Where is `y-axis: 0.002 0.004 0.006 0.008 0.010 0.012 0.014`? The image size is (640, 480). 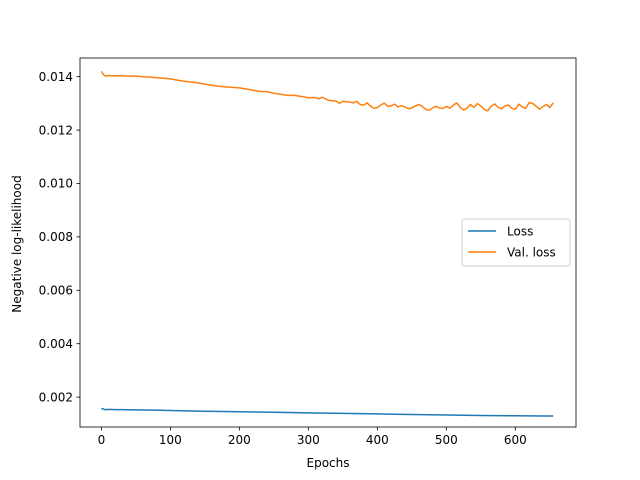
y-axis: 0.002 0.004 0.006 0.008 0.010 0.012 0.014 is located at coordinates (59, 237).